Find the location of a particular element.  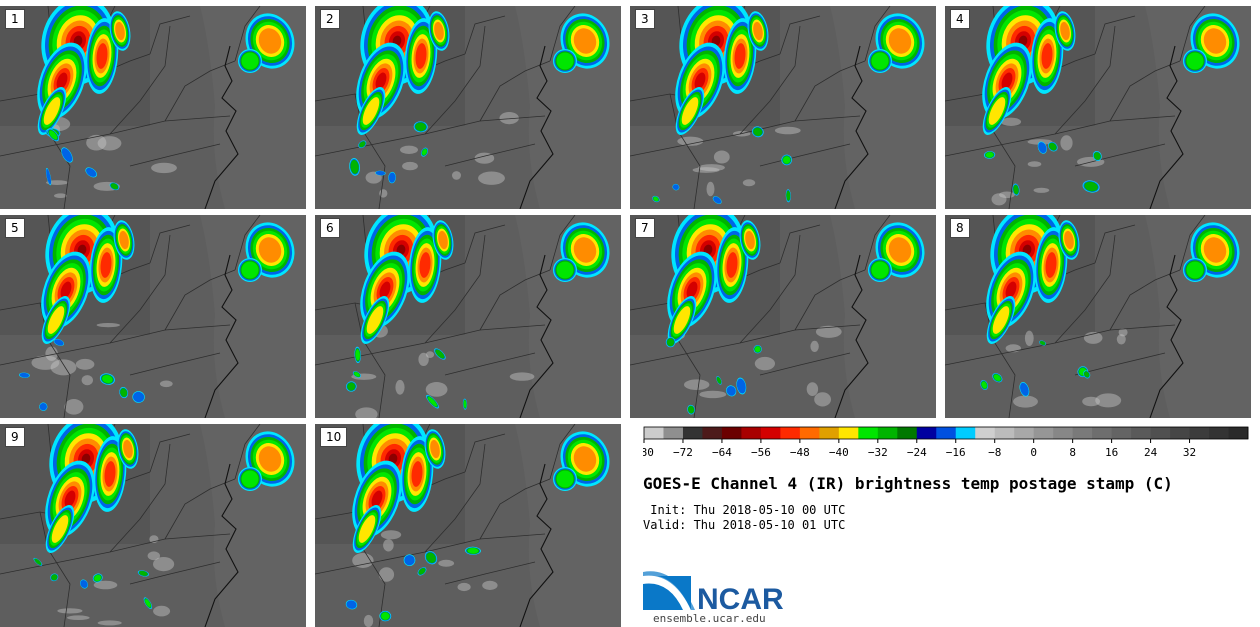

colorbar-tick-label: −56 is located at coordinates (761, 452).